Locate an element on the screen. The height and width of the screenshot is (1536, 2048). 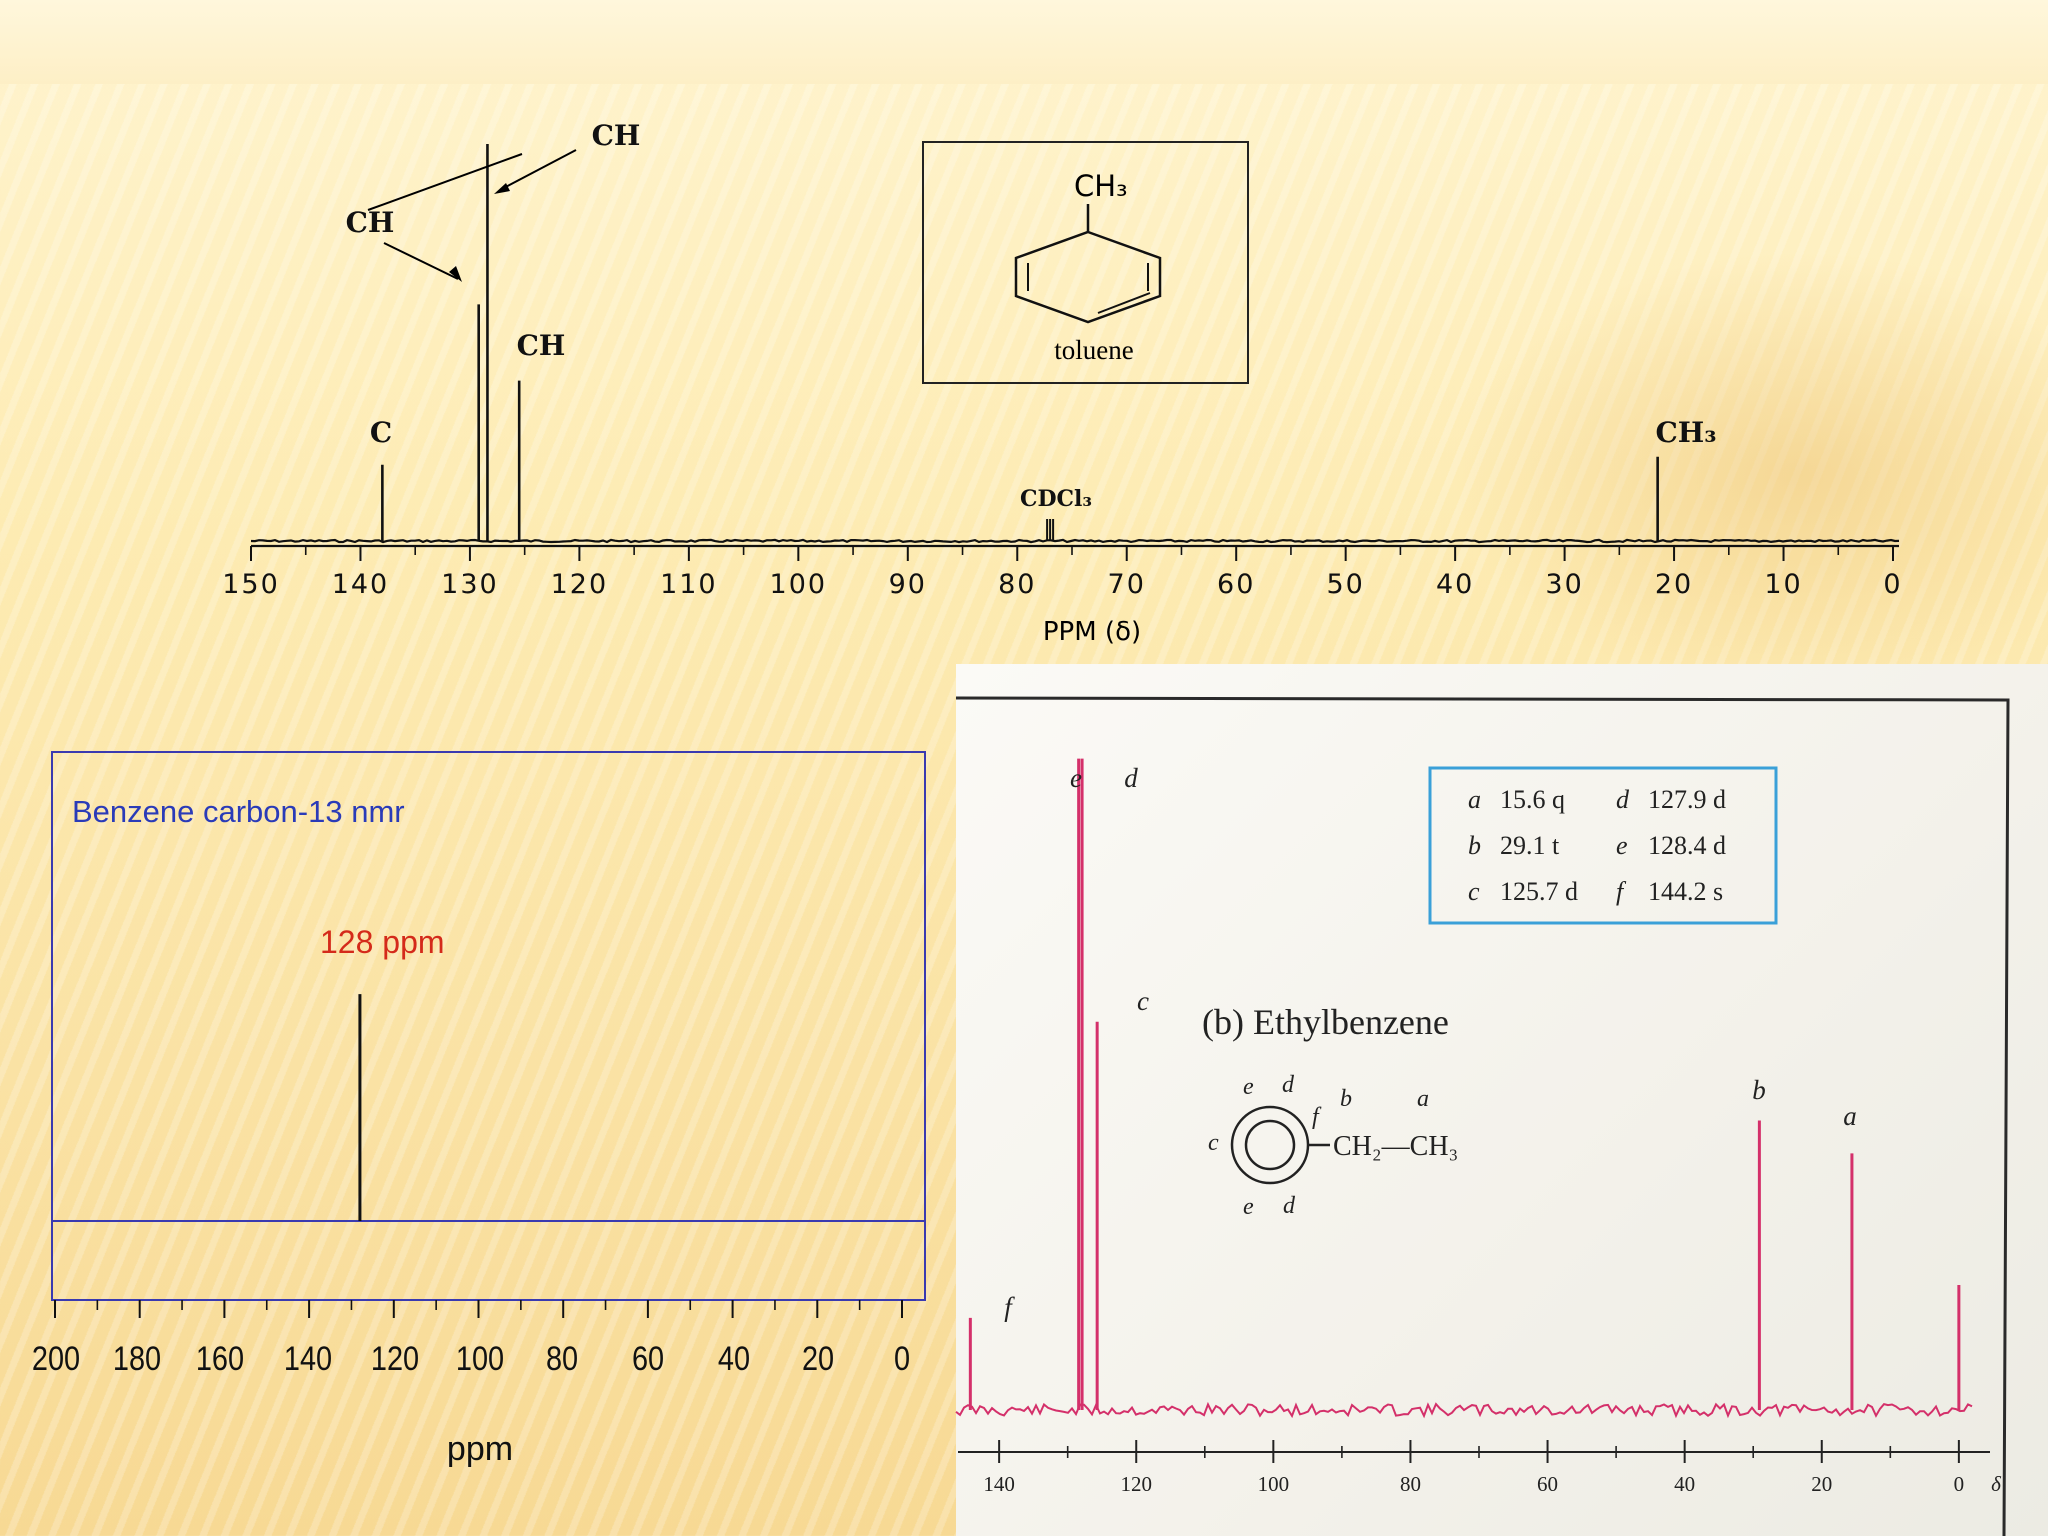
toluene-tick-label-2: 130 is located at coordinates (470, 584).